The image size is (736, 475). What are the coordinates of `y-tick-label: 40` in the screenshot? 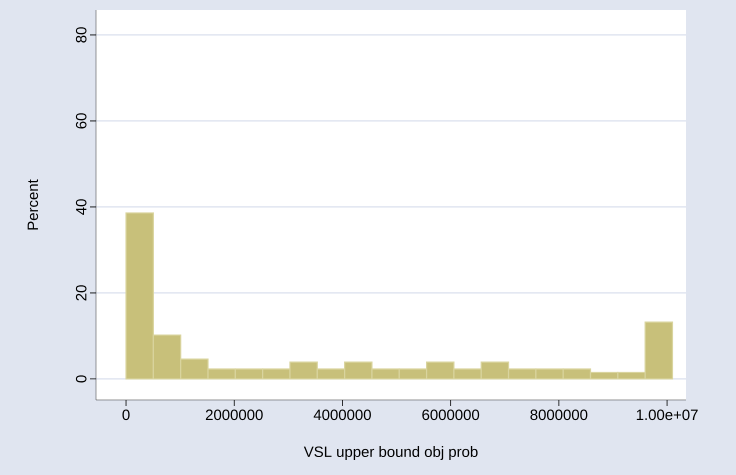 It's located at (81, 207).